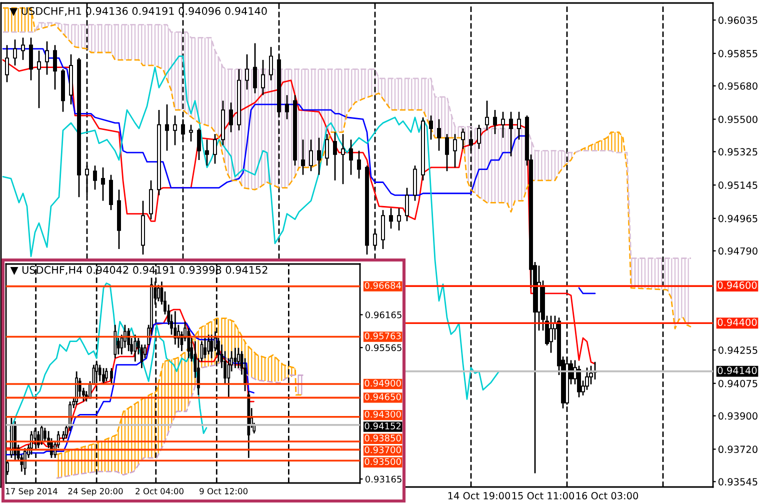 This screenshot has width=760, height=504. What do you see at coordinates (738, 384) in the screenshot?
I see `y-tick-label: 0.94075` at bounding box center [738, 384].